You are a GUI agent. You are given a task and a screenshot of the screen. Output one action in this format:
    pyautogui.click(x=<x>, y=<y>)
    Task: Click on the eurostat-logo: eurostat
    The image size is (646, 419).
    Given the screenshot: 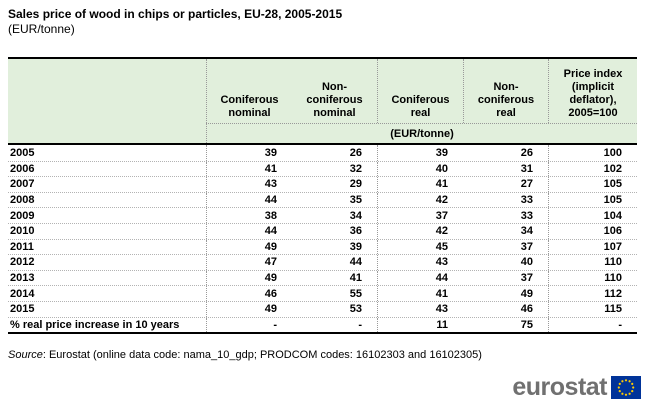 What is the action you would take?
    pyautogui.click(x=576, y=387)
    